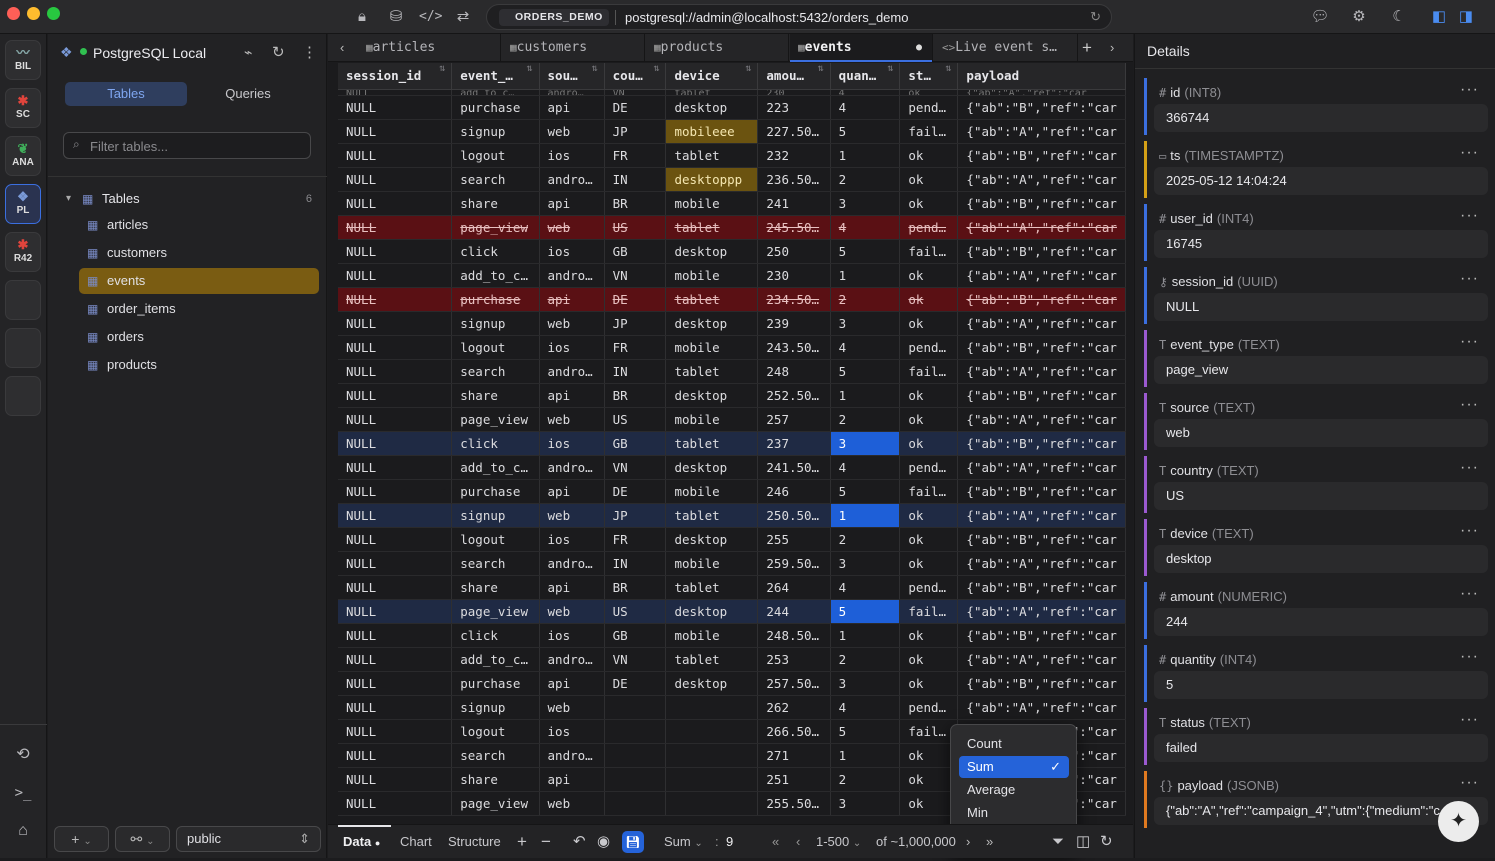 This screenshot has width=1495, height=861. Describe the element at coordinates (794, 779) in the screenshot. I see `table-cell: 251` at that location.